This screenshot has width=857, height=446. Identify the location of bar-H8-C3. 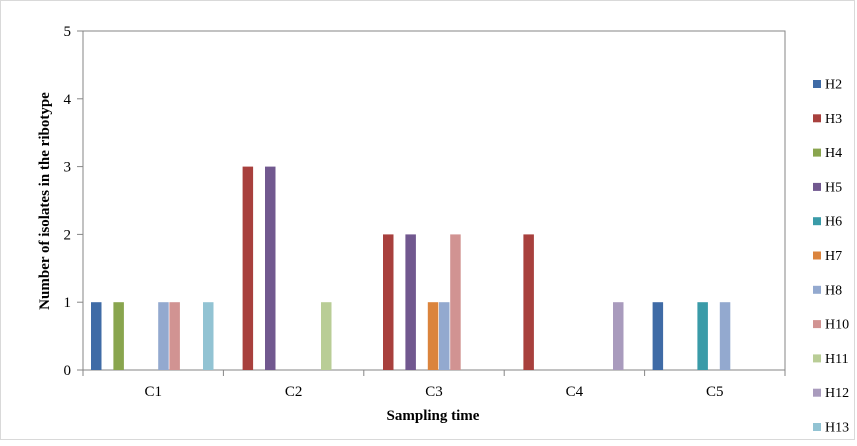
(444, 336).